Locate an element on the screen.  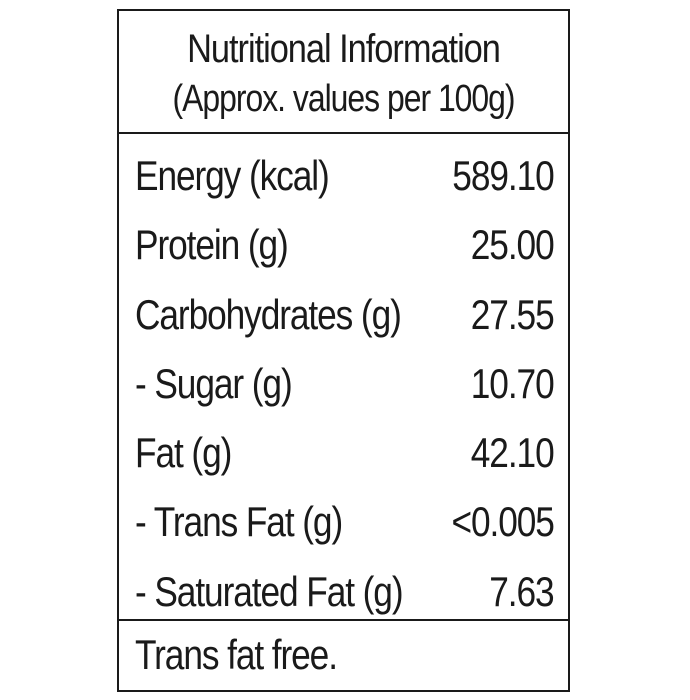
nutrient-value: <0.005 is located at coordinates (503, 522).